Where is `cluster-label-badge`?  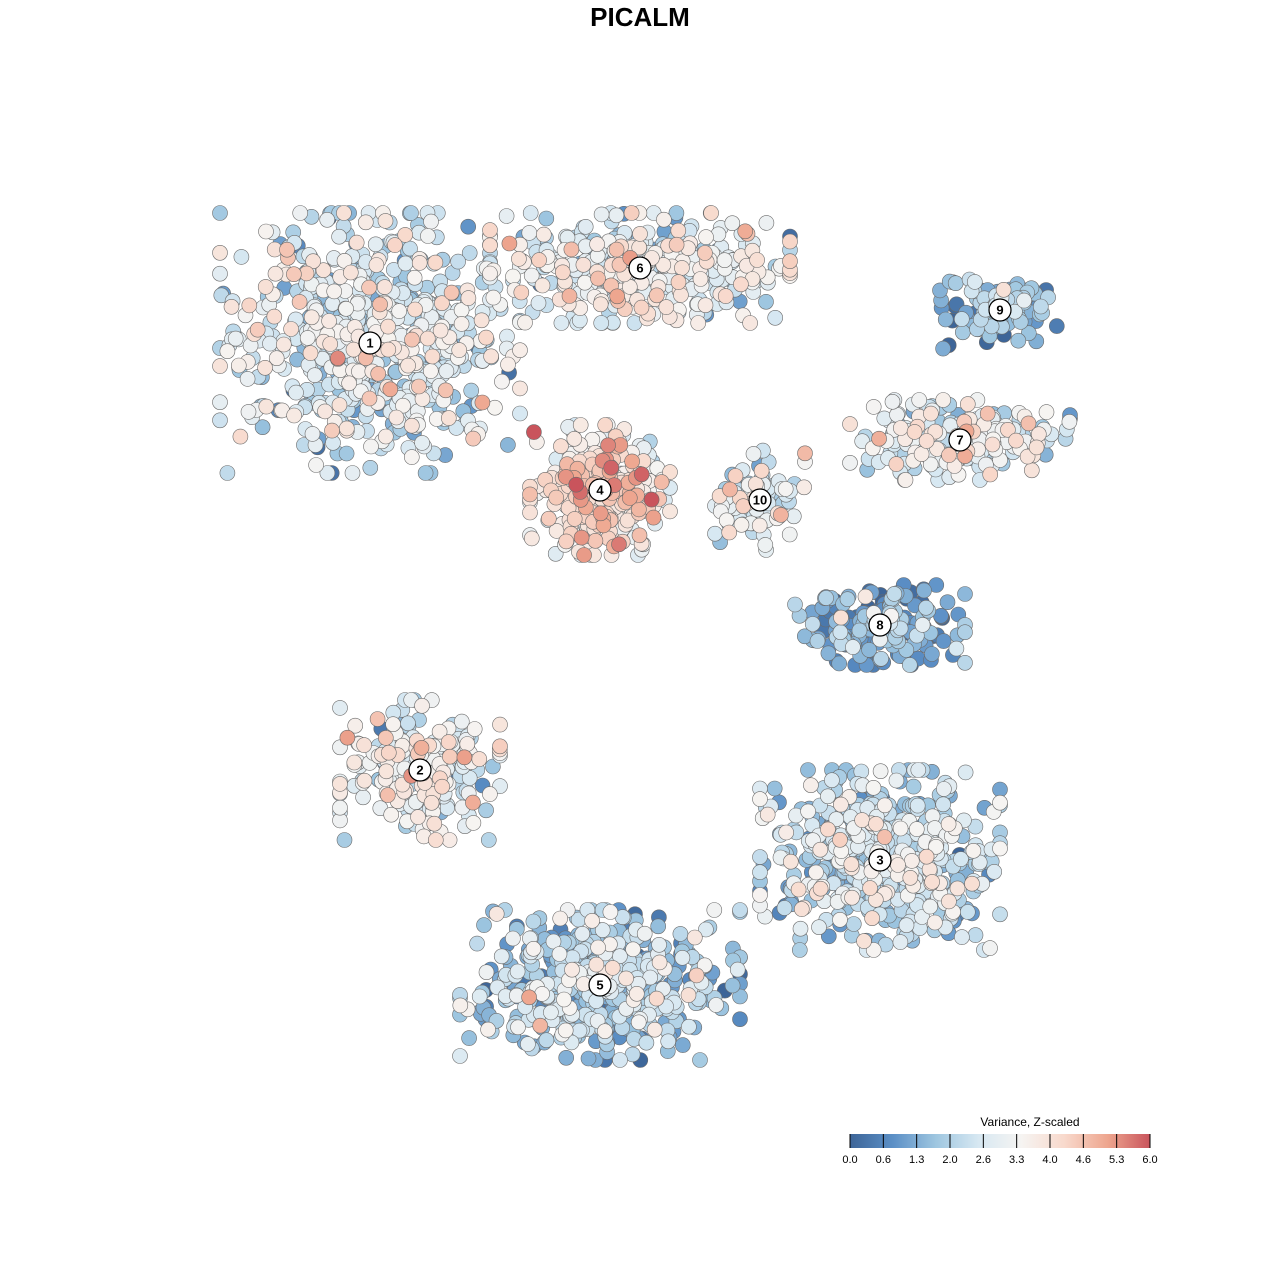 cluster-label-badge is located at coordinates (760, 500).